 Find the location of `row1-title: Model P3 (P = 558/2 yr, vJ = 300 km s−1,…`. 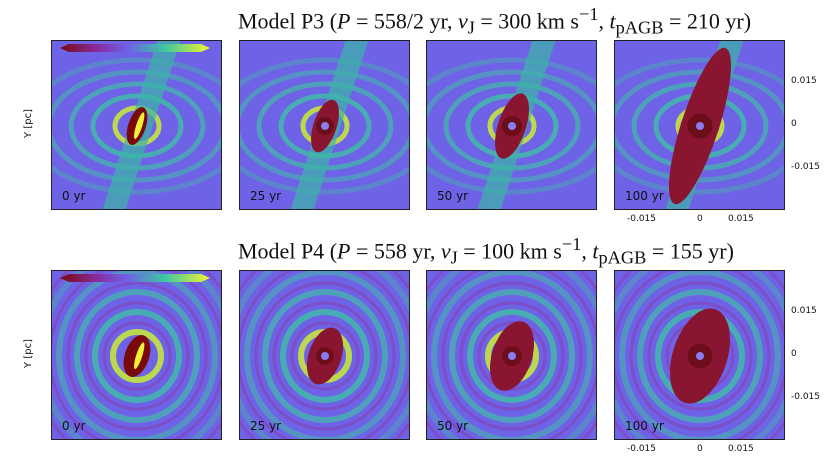

row1-title: Model P3 (P = 558/2 yr, vJ = 300 km s−1,… is located at coordinates (495, 21).